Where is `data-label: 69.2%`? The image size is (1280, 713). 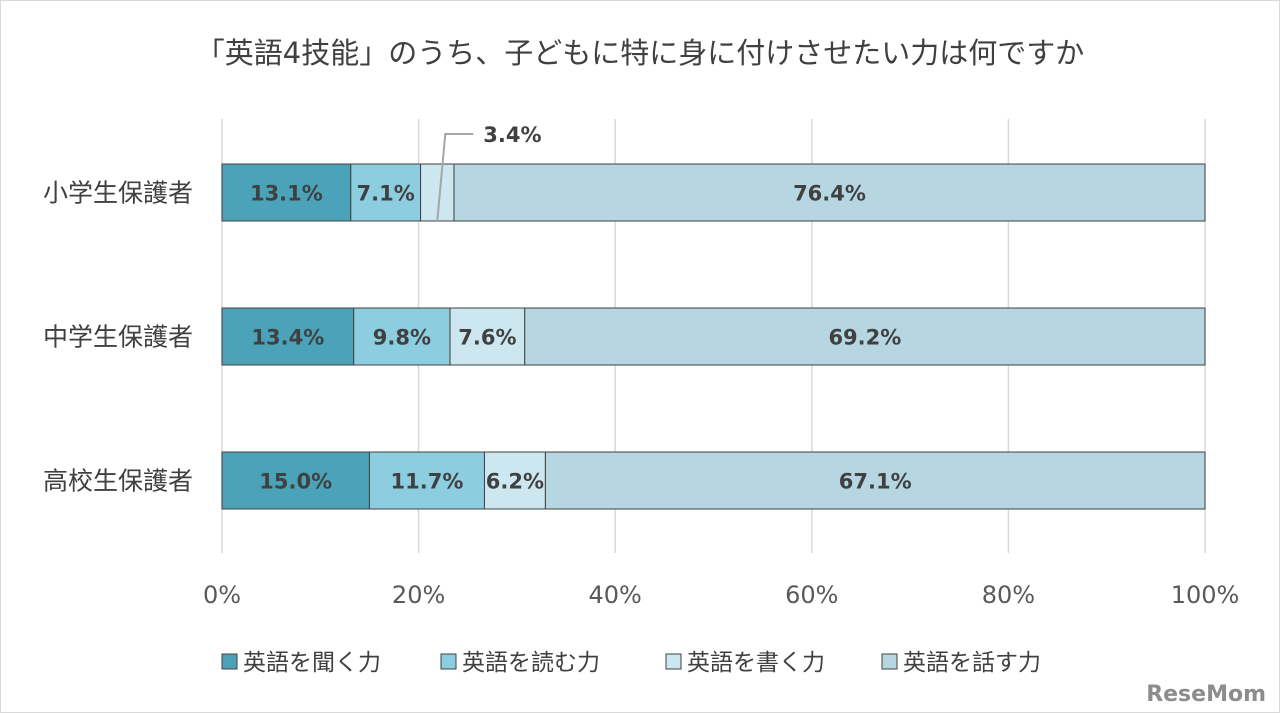
data-label: 69.2% is located at coordinates (864, 338).